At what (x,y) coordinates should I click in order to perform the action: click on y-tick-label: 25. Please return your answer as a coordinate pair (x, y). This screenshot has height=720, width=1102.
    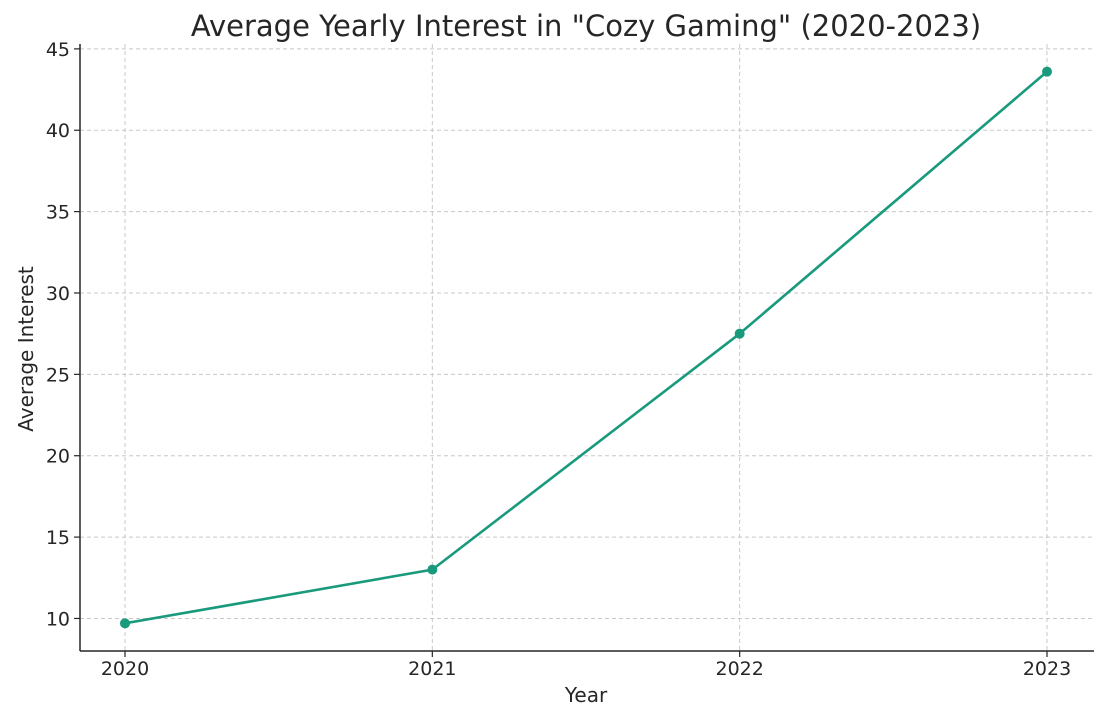
    Looking at the image, I should click on (58, 375).